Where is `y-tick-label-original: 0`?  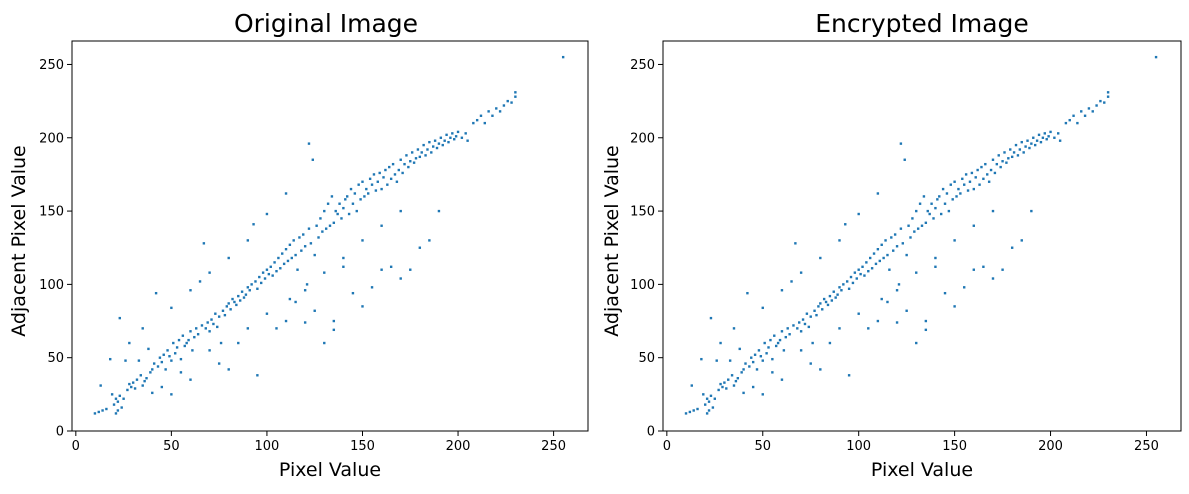 y-tick-label-original: 0 is located at coordinates (60, 432).